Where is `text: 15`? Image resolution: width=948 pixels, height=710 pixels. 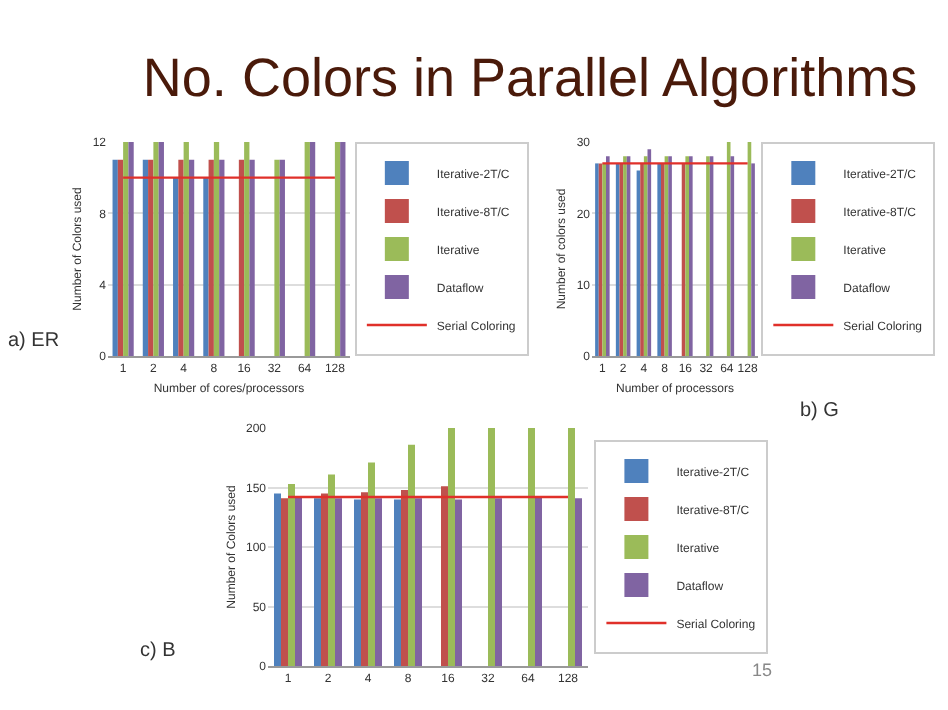 text: 15 is located at coordinates (762, 670).